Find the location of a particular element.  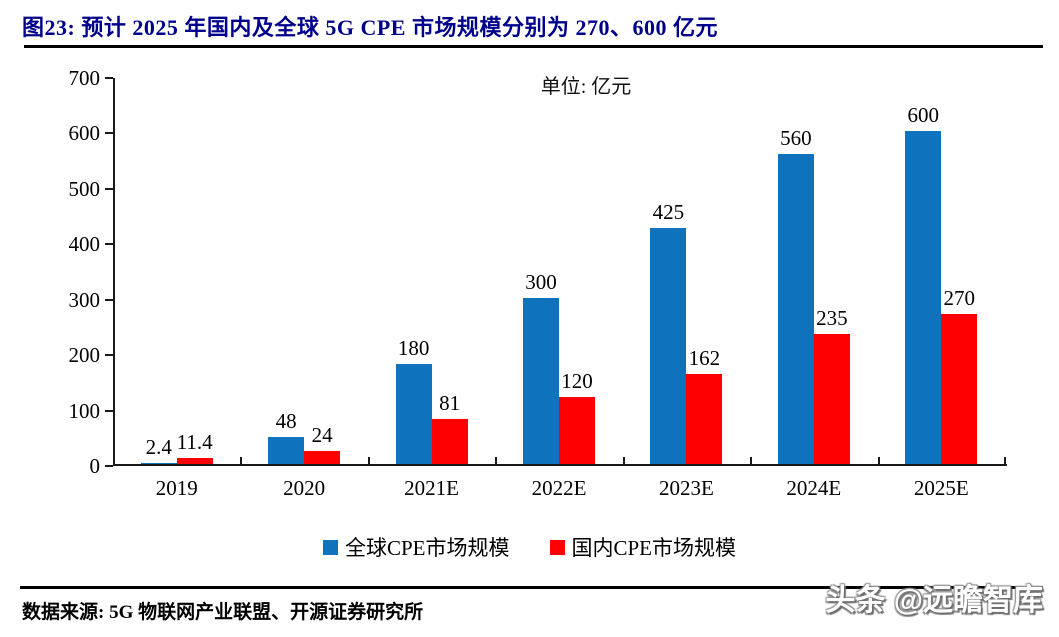

y-axis-tick-label: 700 is located at coordinates (84, 78).